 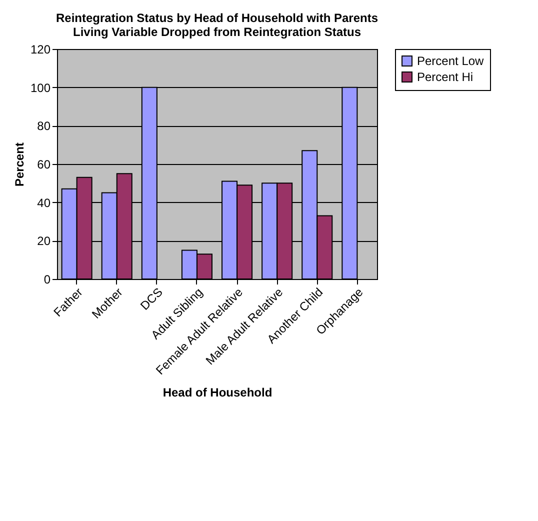 I want to click on chart-title: Reintegration Status by Head of Household with Parents Living Variable Dropped from Reintegration Status, so click(x=217, y=25).